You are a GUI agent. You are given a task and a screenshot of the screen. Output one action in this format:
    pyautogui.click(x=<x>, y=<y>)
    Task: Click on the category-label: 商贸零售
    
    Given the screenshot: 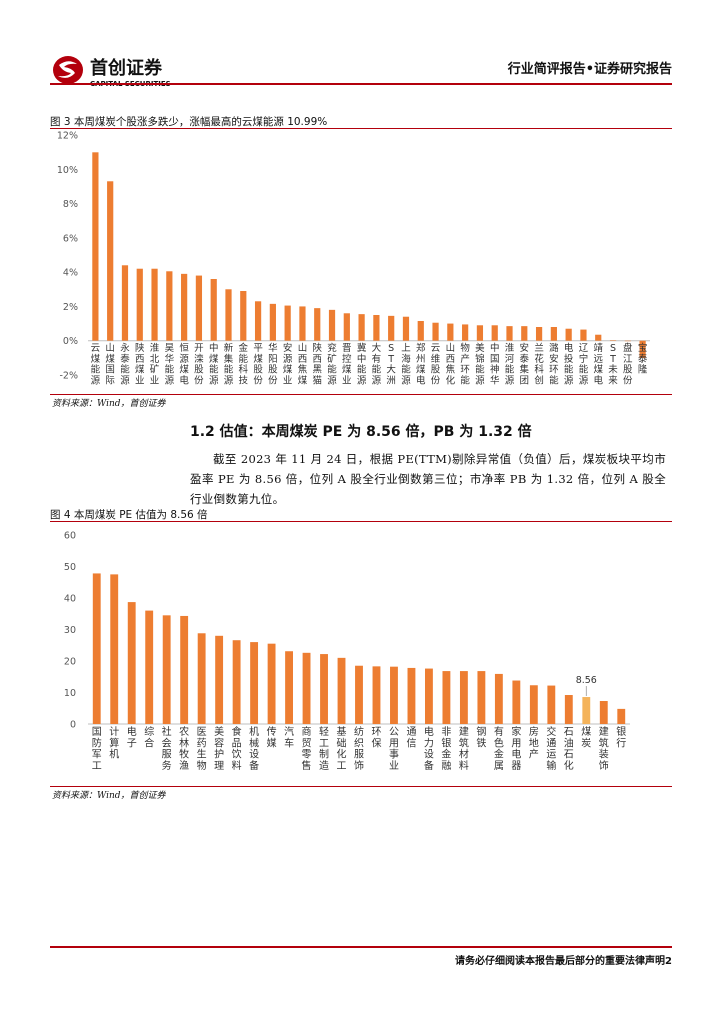 What is the action you would take?
    pyautogui.click(x=307, y=748)
    